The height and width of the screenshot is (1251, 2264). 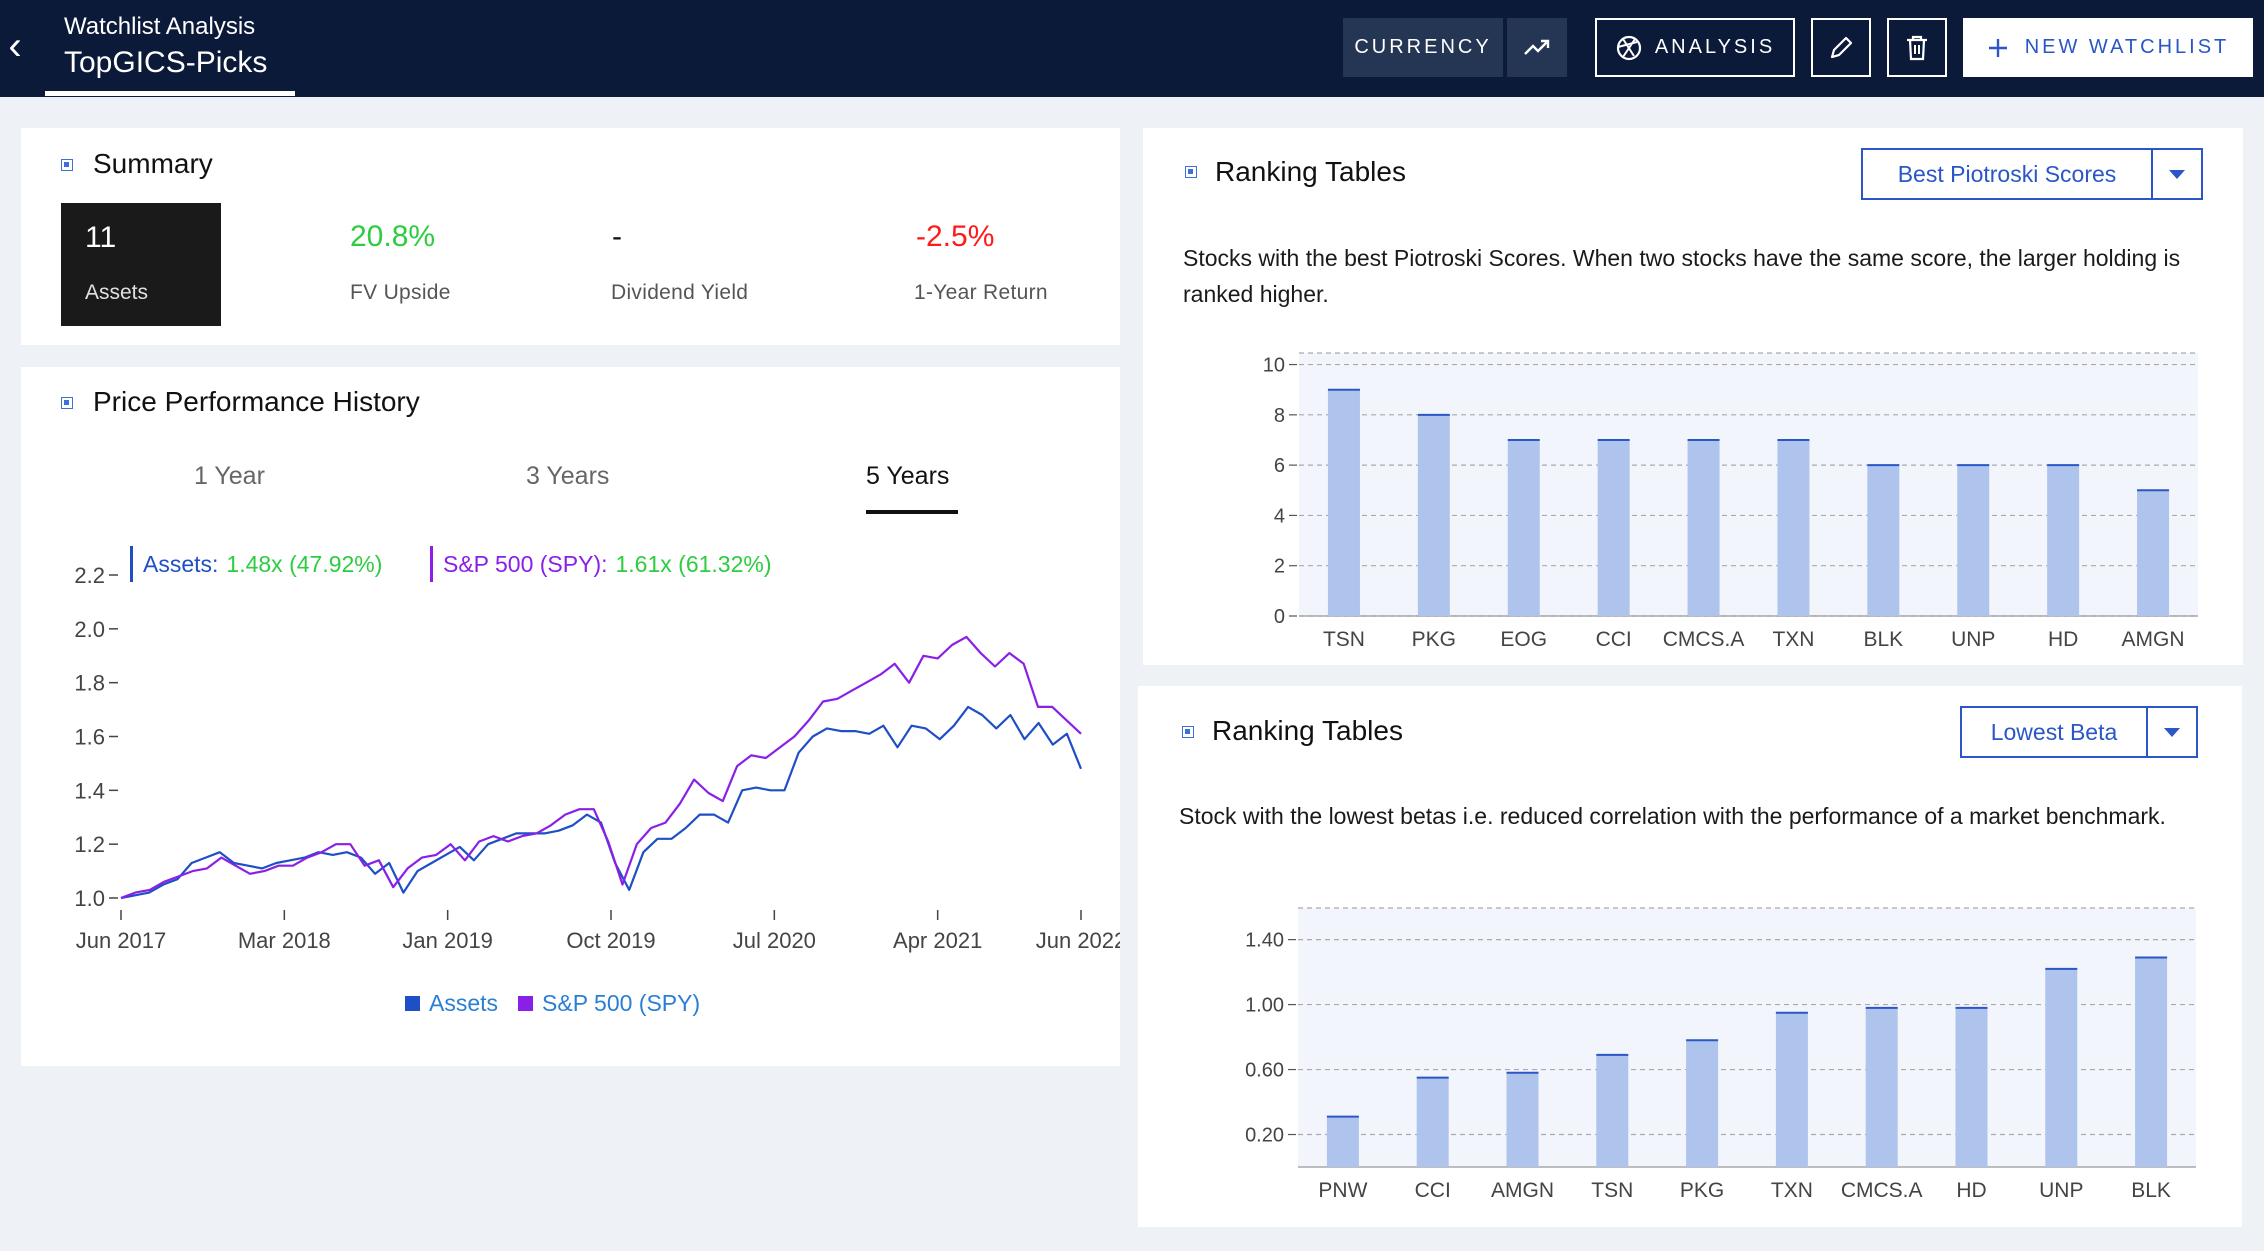 I want to click on beta-dropdown: Lowest Beta, so click(x=2079, y=732).